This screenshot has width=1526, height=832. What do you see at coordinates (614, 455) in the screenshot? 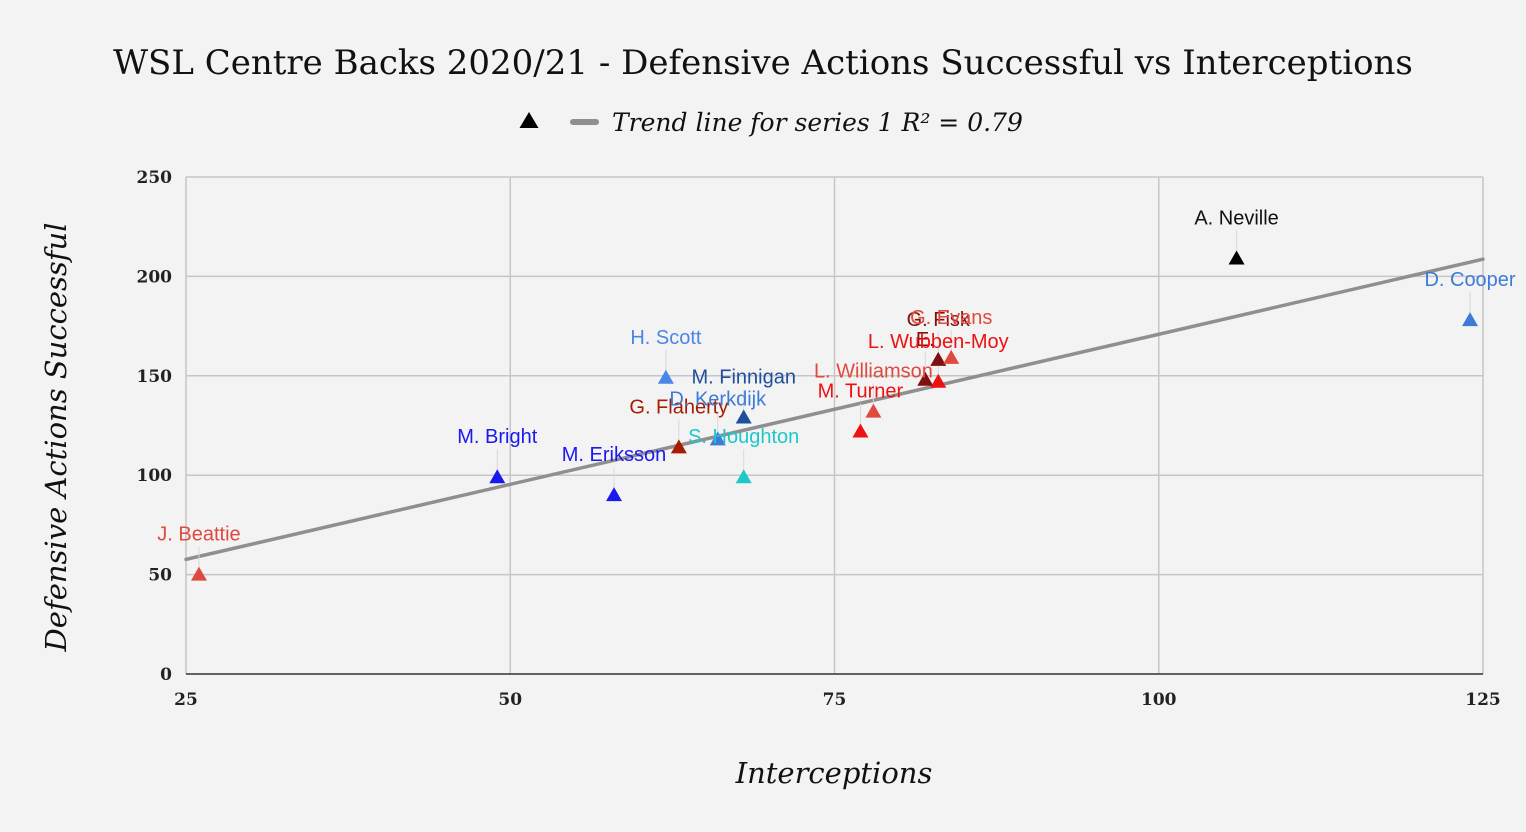
I see `label-m-eriksson: M. Eriksson` at bounding box center [614, 455].